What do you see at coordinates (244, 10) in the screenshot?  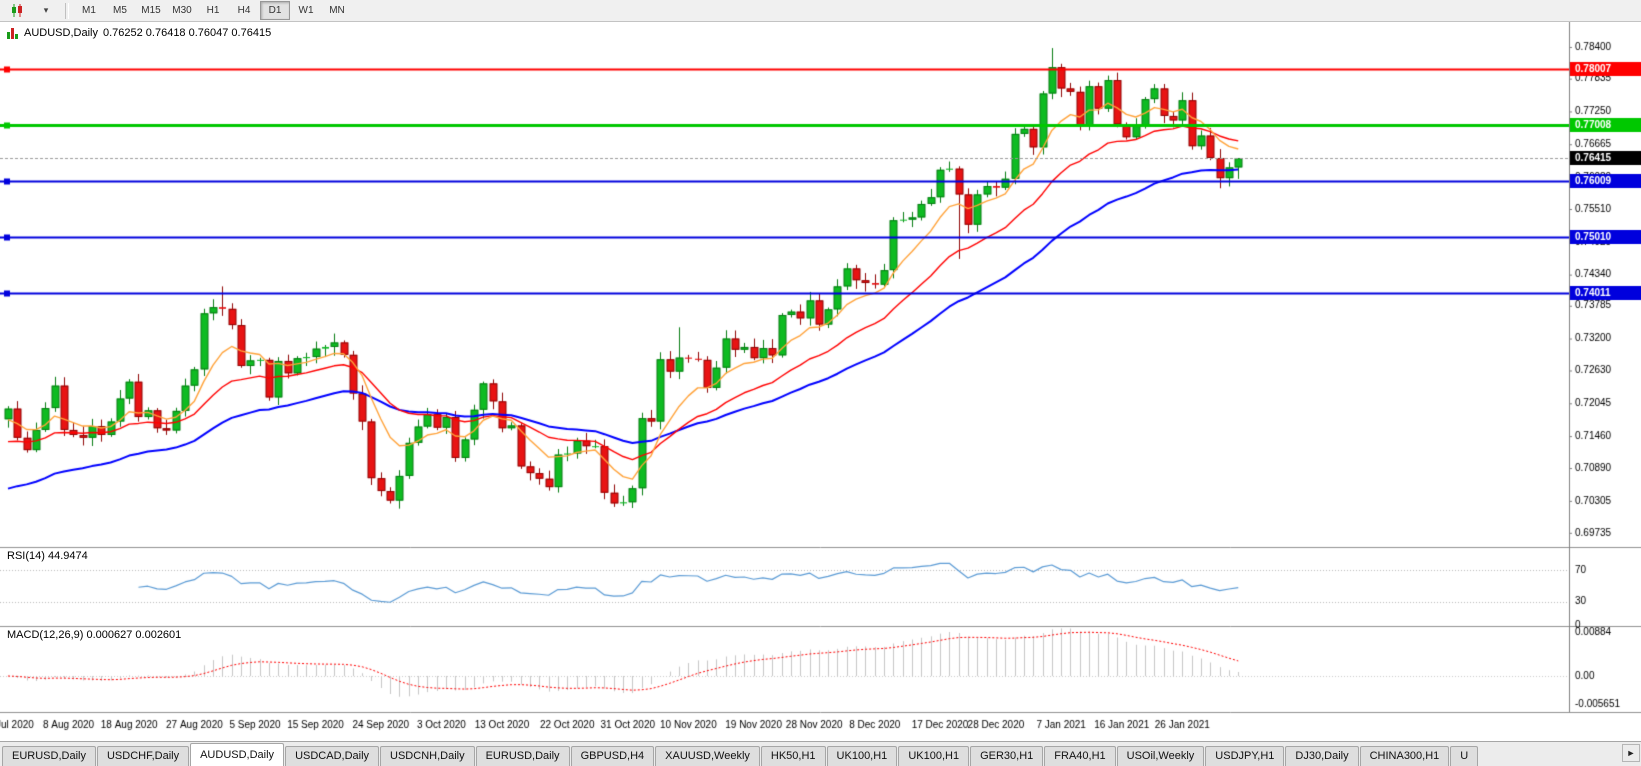 I see `timeframe-button-H4: H4` at bounding box center [244, 10].